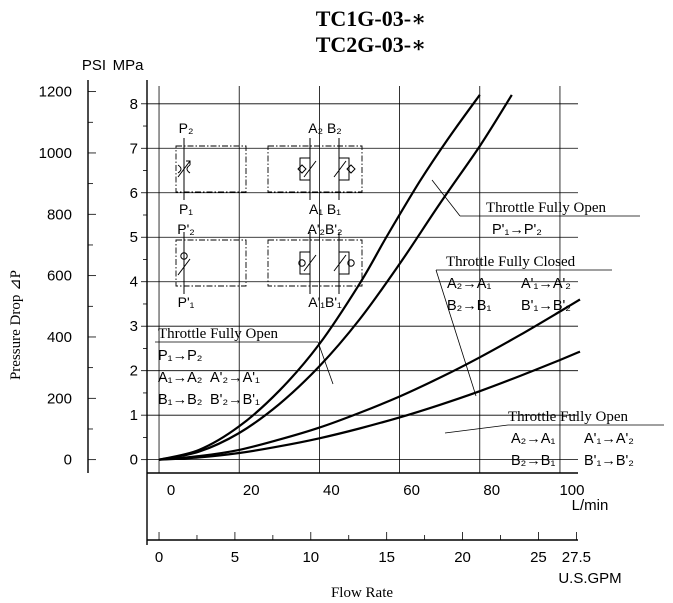 The width and height of the screenshot is (673, 603). I want to click on y-tick-label-0: 0, so click(134, 460).